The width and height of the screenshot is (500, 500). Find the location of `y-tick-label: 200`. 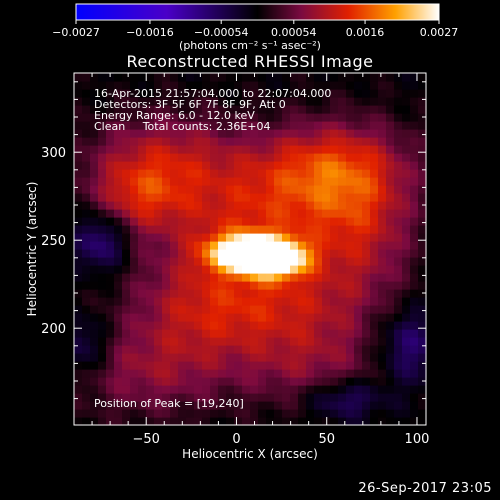

y-tick-label: 200 is located at coordinates (53, 329).